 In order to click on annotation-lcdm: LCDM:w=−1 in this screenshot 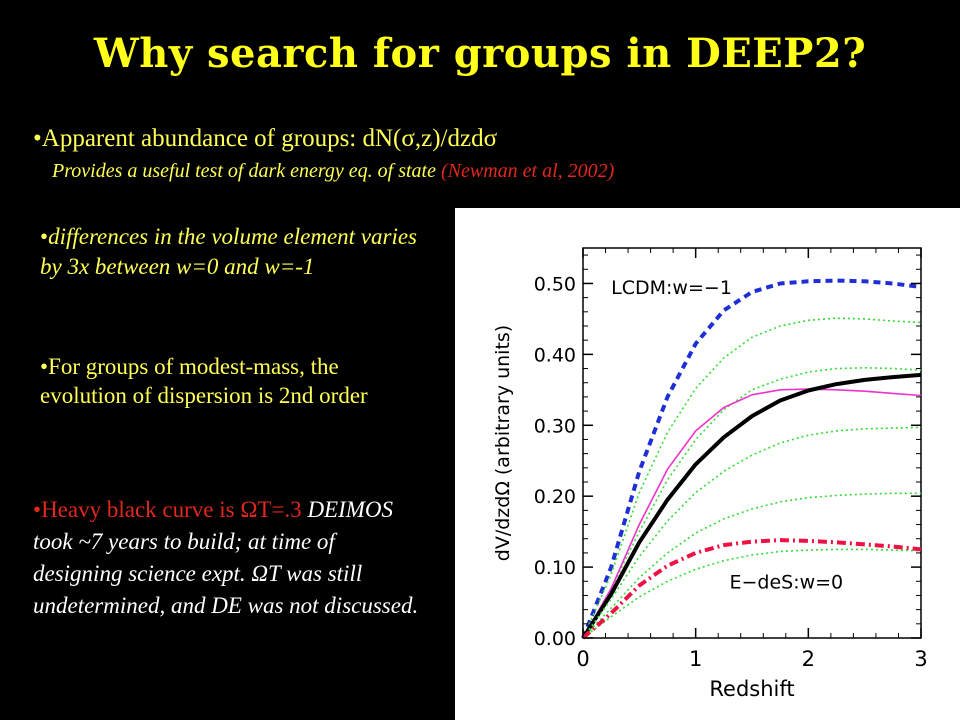, I will do `click(671, 288)`.